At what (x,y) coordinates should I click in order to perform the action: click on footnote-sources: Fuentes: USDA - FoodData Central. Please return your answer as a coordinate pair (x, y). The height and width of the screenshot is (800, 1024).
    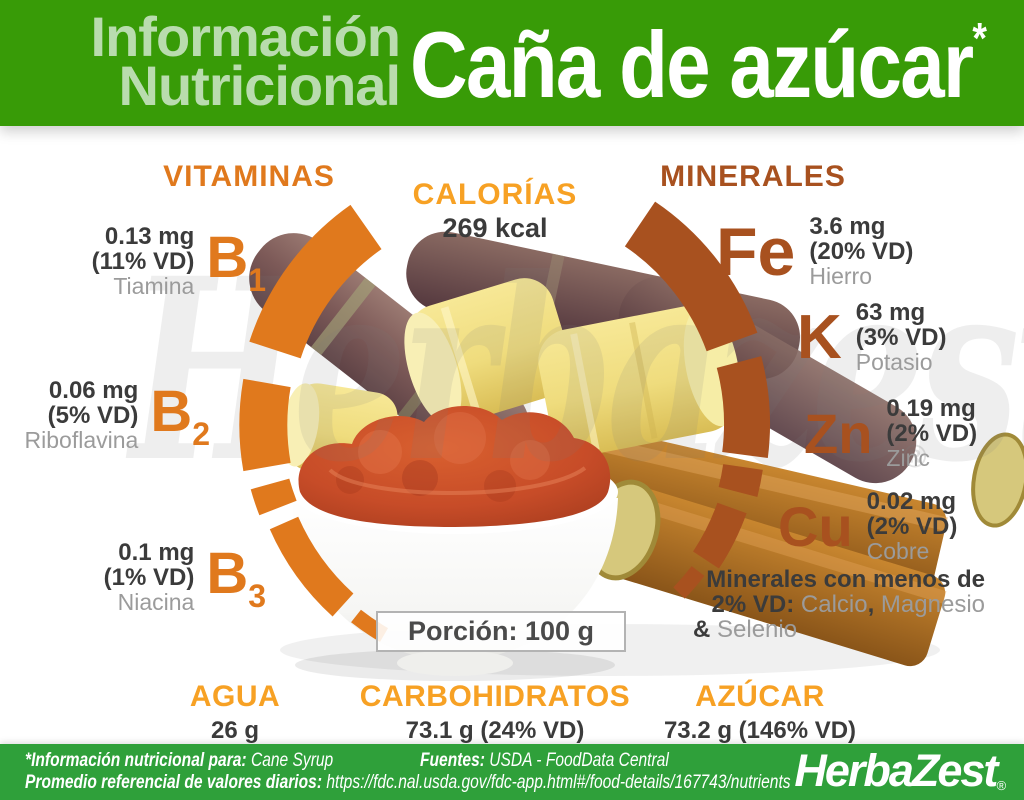
    Looking at the image, I should click on (544, 760).